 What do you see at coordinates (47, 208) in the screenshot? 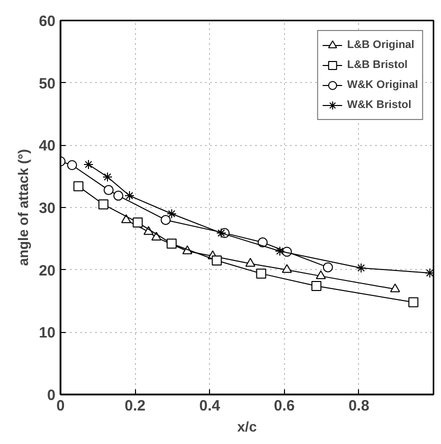
I see `y-tick-label: 30` at bounding box center [47, 208].